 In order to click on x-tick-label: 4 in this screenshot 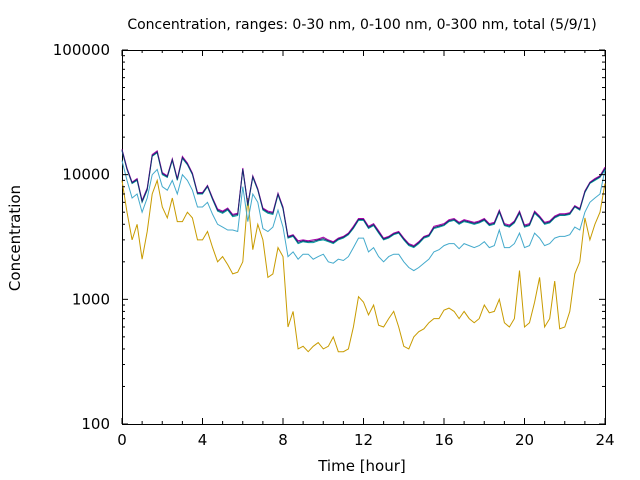, I will do `click(203, 440)`.